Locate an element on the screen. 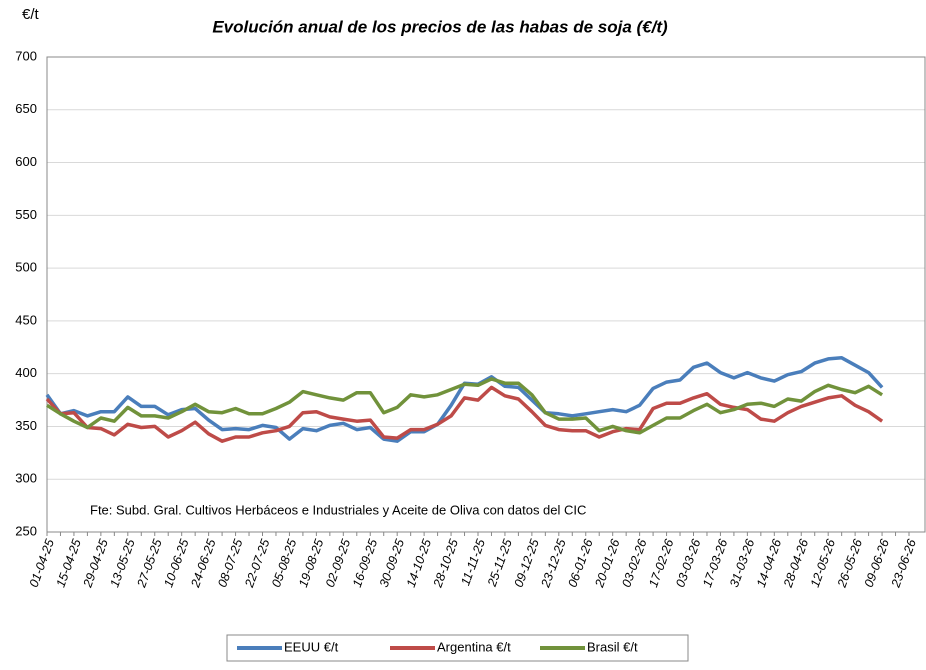  x-tick-label: 29-04-25 is located at coordinates (95, 563).